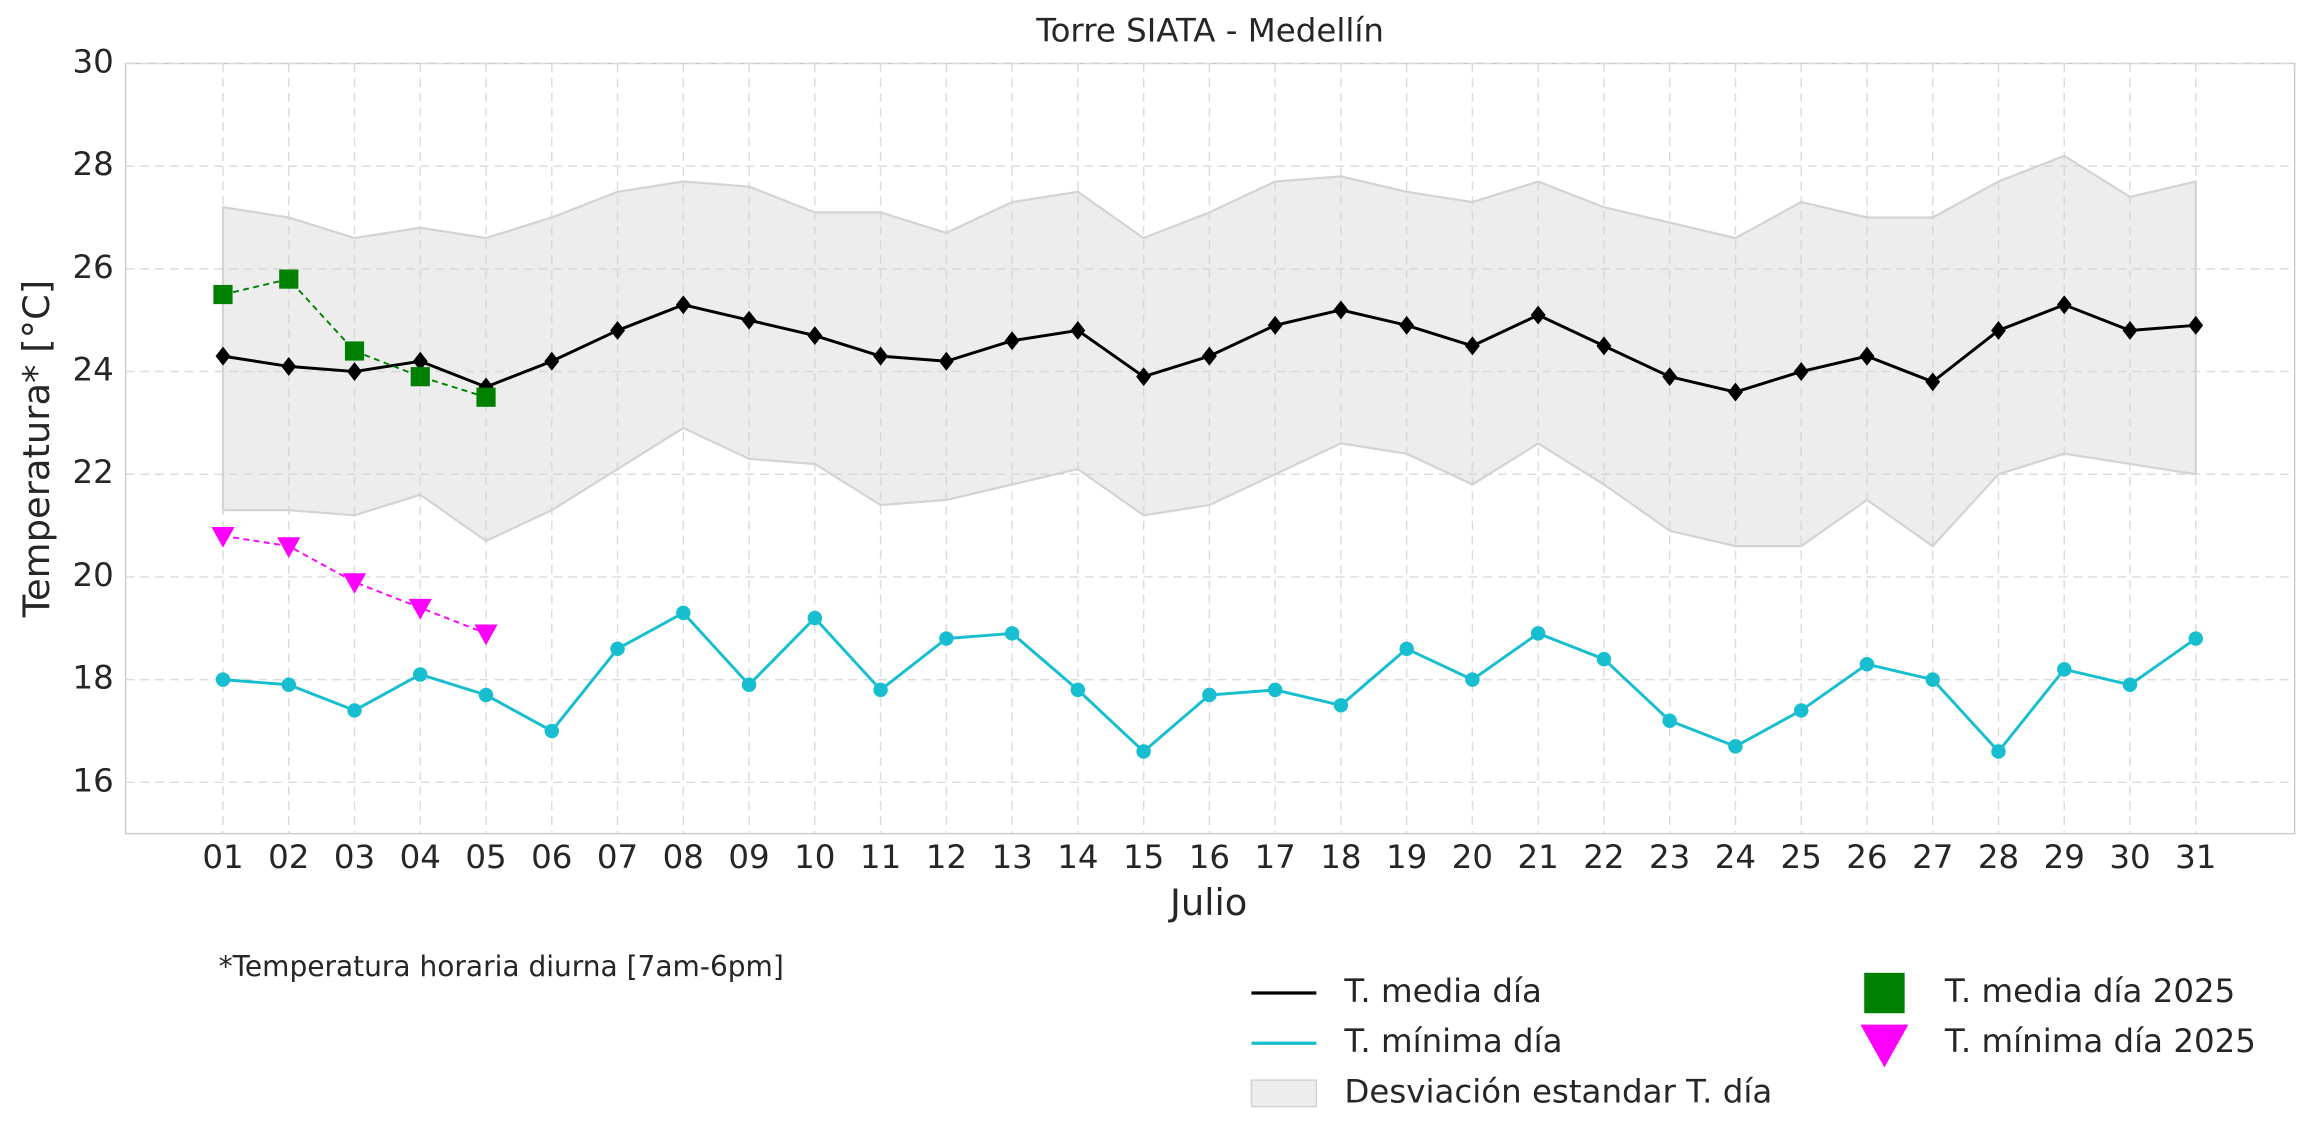 This screenshot has height=1145, width=2314. I want to click on x-tick-label: 02, so click(288, 857).